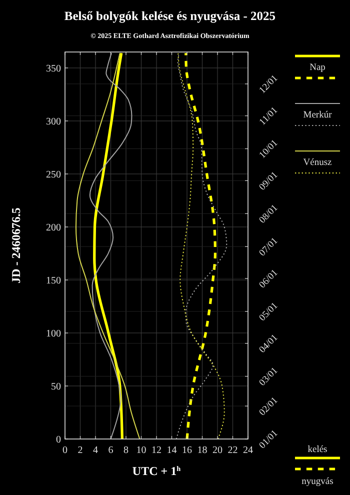 The height and width of the screenshot is (495, 350). What do you see at coordinates (170, 16) in the screenshot?
I see `chart-title: Belső bolygók kelése és nyugvása - 2025` at bounding box center [170, 16].